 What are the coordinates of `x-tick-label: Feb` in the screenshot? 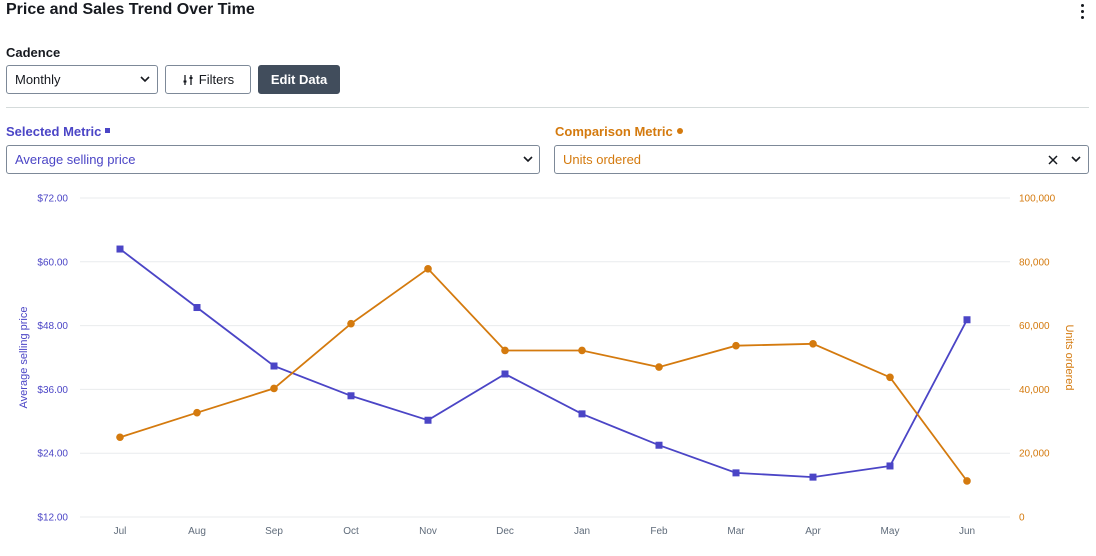 It's located at (659, 531).